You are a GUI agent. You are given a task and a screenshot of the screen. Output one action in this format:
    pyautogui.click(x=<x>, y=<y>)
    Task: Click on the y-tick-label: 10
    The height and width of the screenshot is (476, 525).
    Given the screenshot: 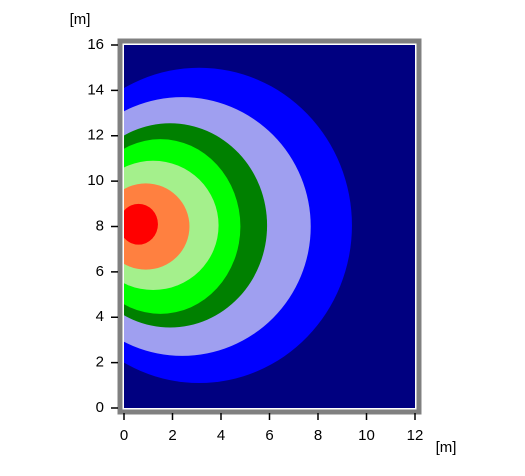 What is the action you would take?
    pyautogui.click(x=95, y=180)
    